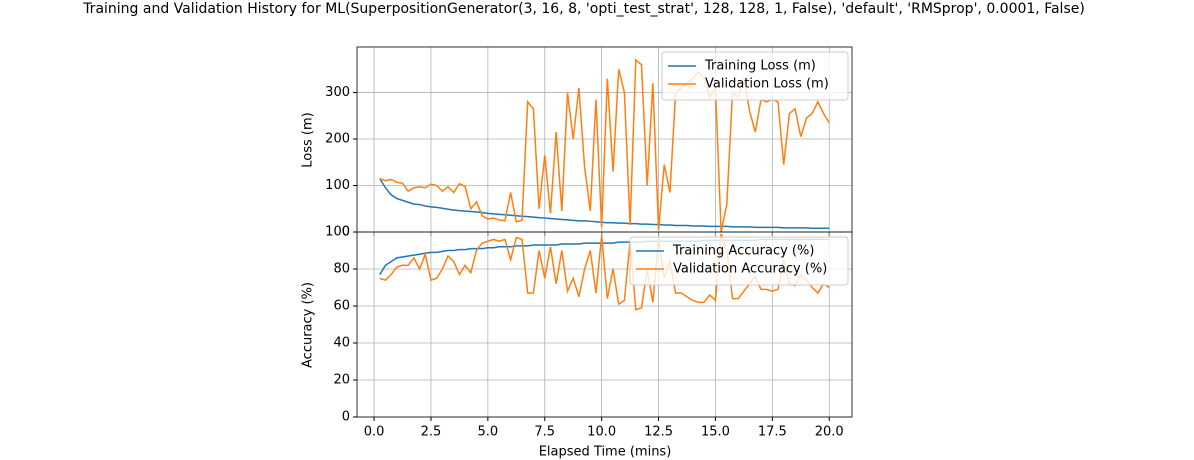 Image resolution: width=1194 pixels, height=460 pixels. I want to click on x-tick-label: 7.5, so click(544, 432).